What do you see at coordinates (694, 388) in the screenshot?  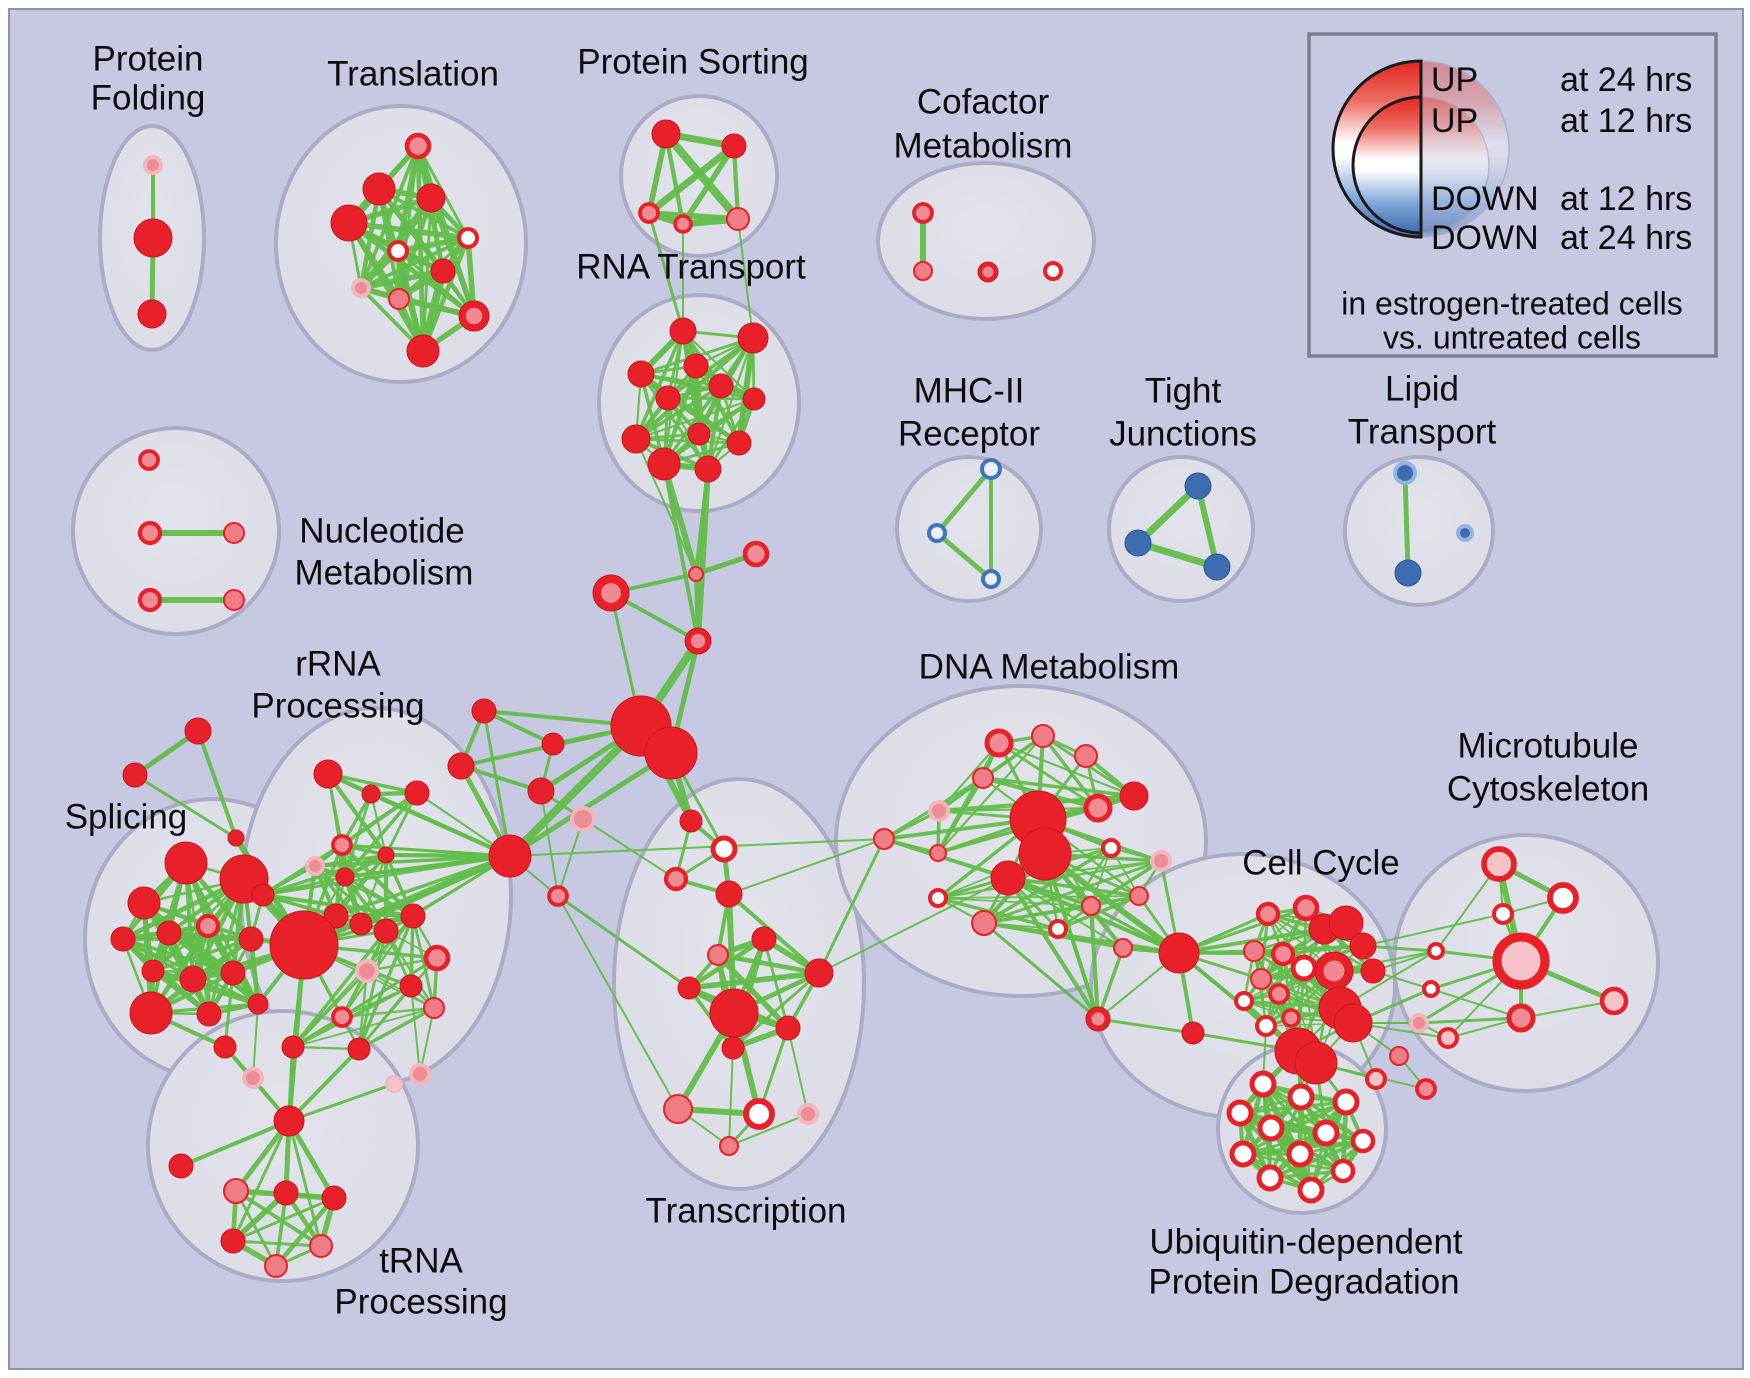 I see `edge-r2-r9` at bounding box center [694, 388].